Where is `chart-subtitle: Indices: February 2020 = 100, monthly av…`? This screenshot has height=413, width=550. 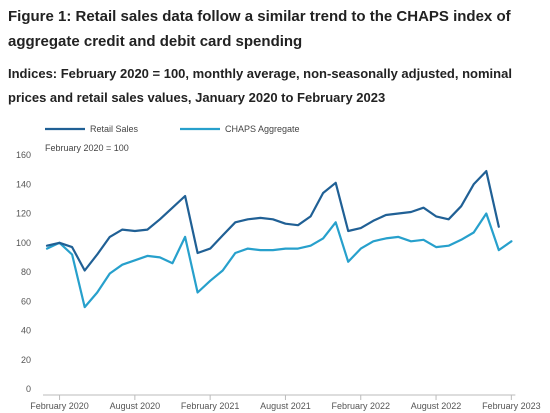
chart-subtitle: Indices: February 2020 = 100, monthly av… is located at coordinates (260, 85).